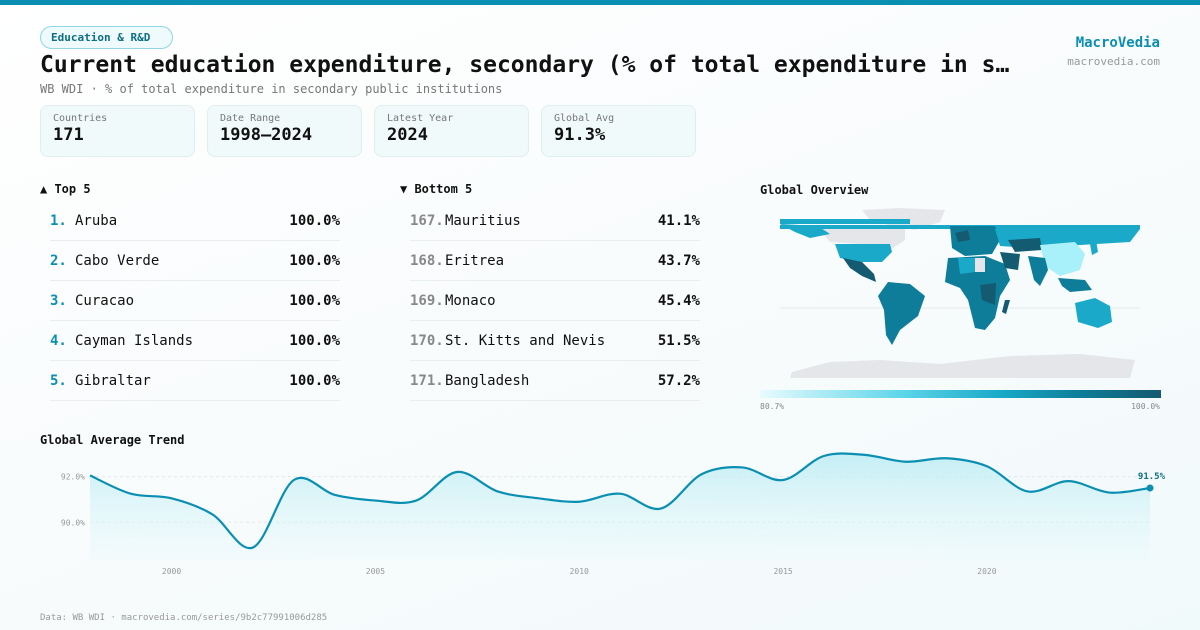  What do you see at coordinates (1094, 247) in the screenshot?
I see `japan` at bounding box center [1094, 247].